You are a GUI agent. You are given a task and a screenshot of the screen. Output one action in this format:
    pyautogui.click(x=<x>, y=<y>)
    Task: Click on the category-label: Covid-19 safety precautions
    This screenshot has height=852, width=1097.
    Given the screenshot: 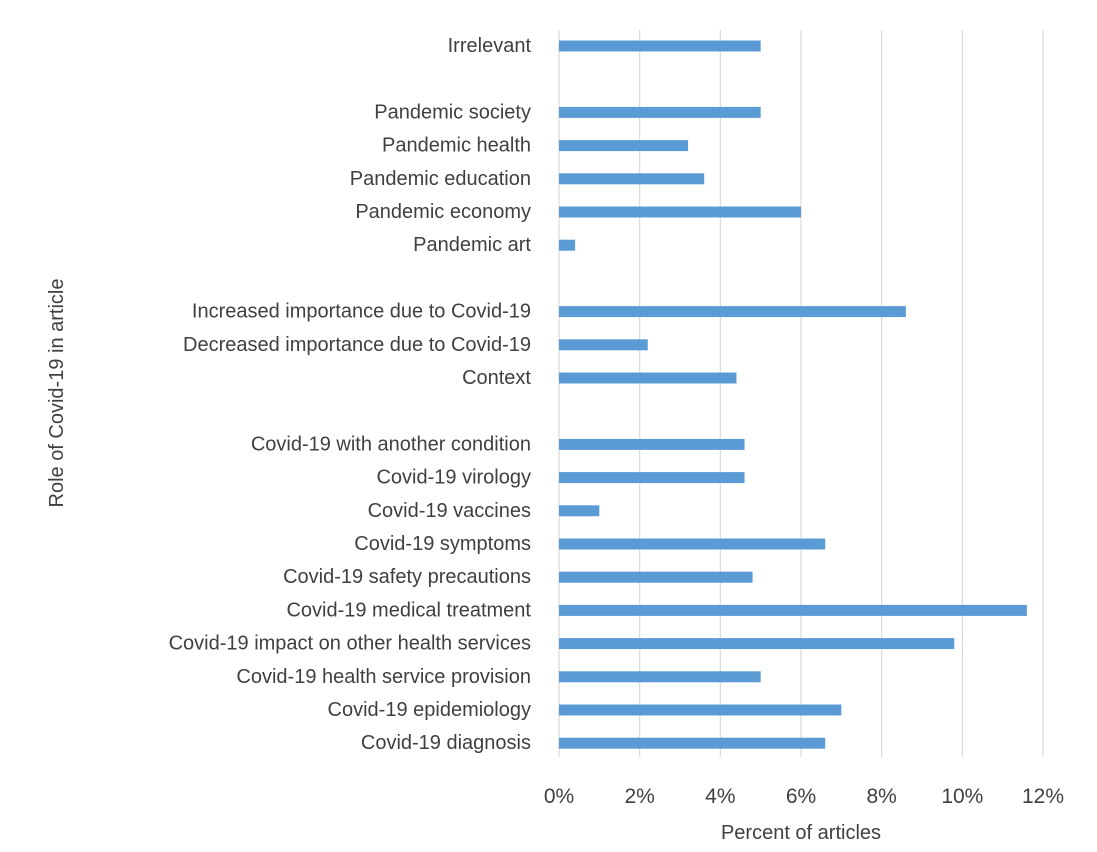 What is the action you would take?
    pyautogui.click(x=407, y=577)
    